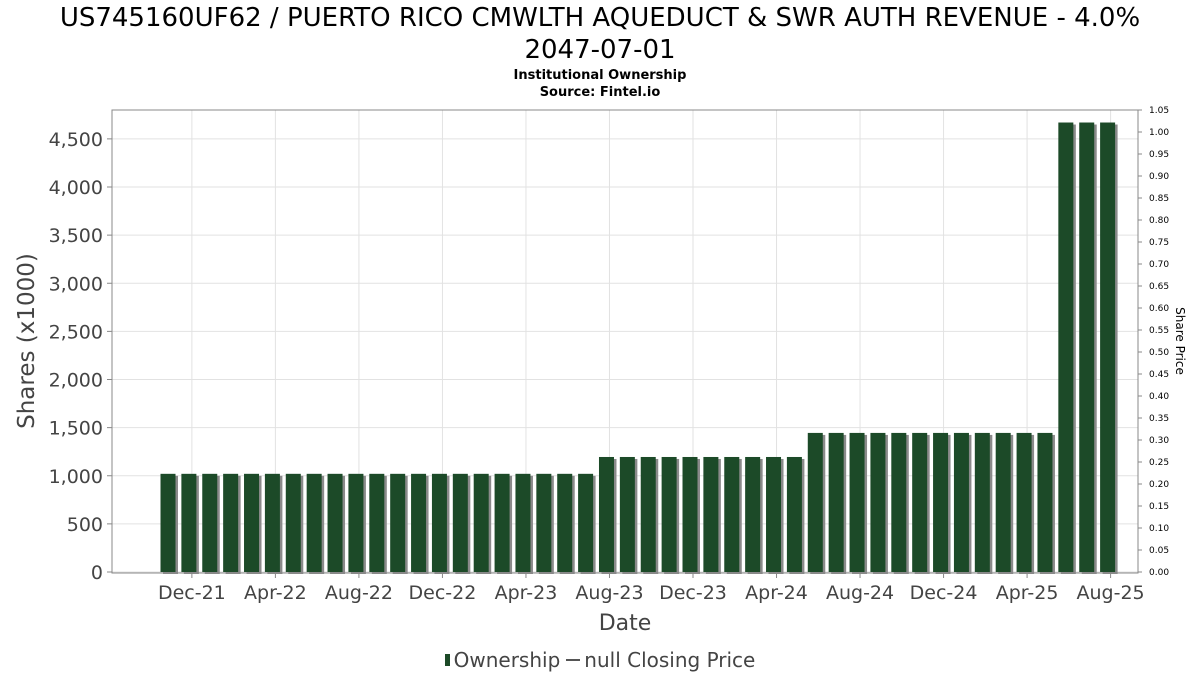 The height and width of the screenshot is (675, 1200). What do you see at coordinates (1159, 441) in the screenshot?
I see `y2-tick-label: 0.30` at bounding box center [1159, 441].